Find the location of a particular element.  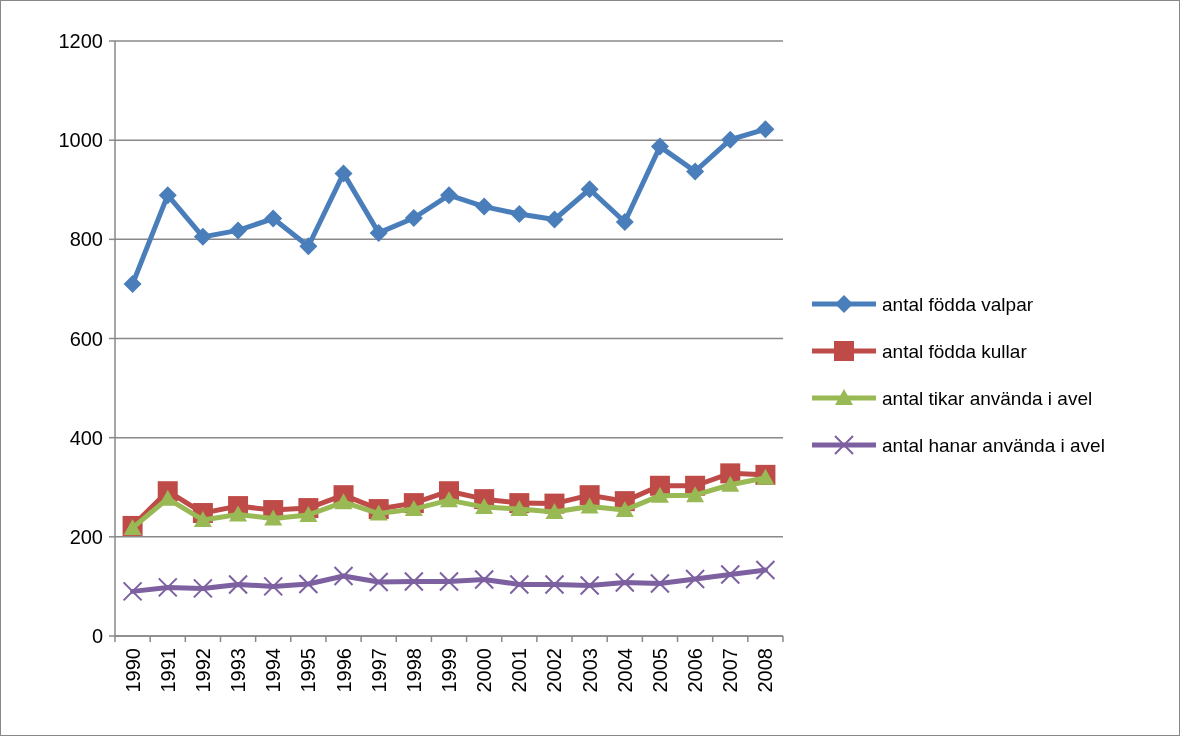

y-tick-label: 400 is located at coordinates (86, 437).